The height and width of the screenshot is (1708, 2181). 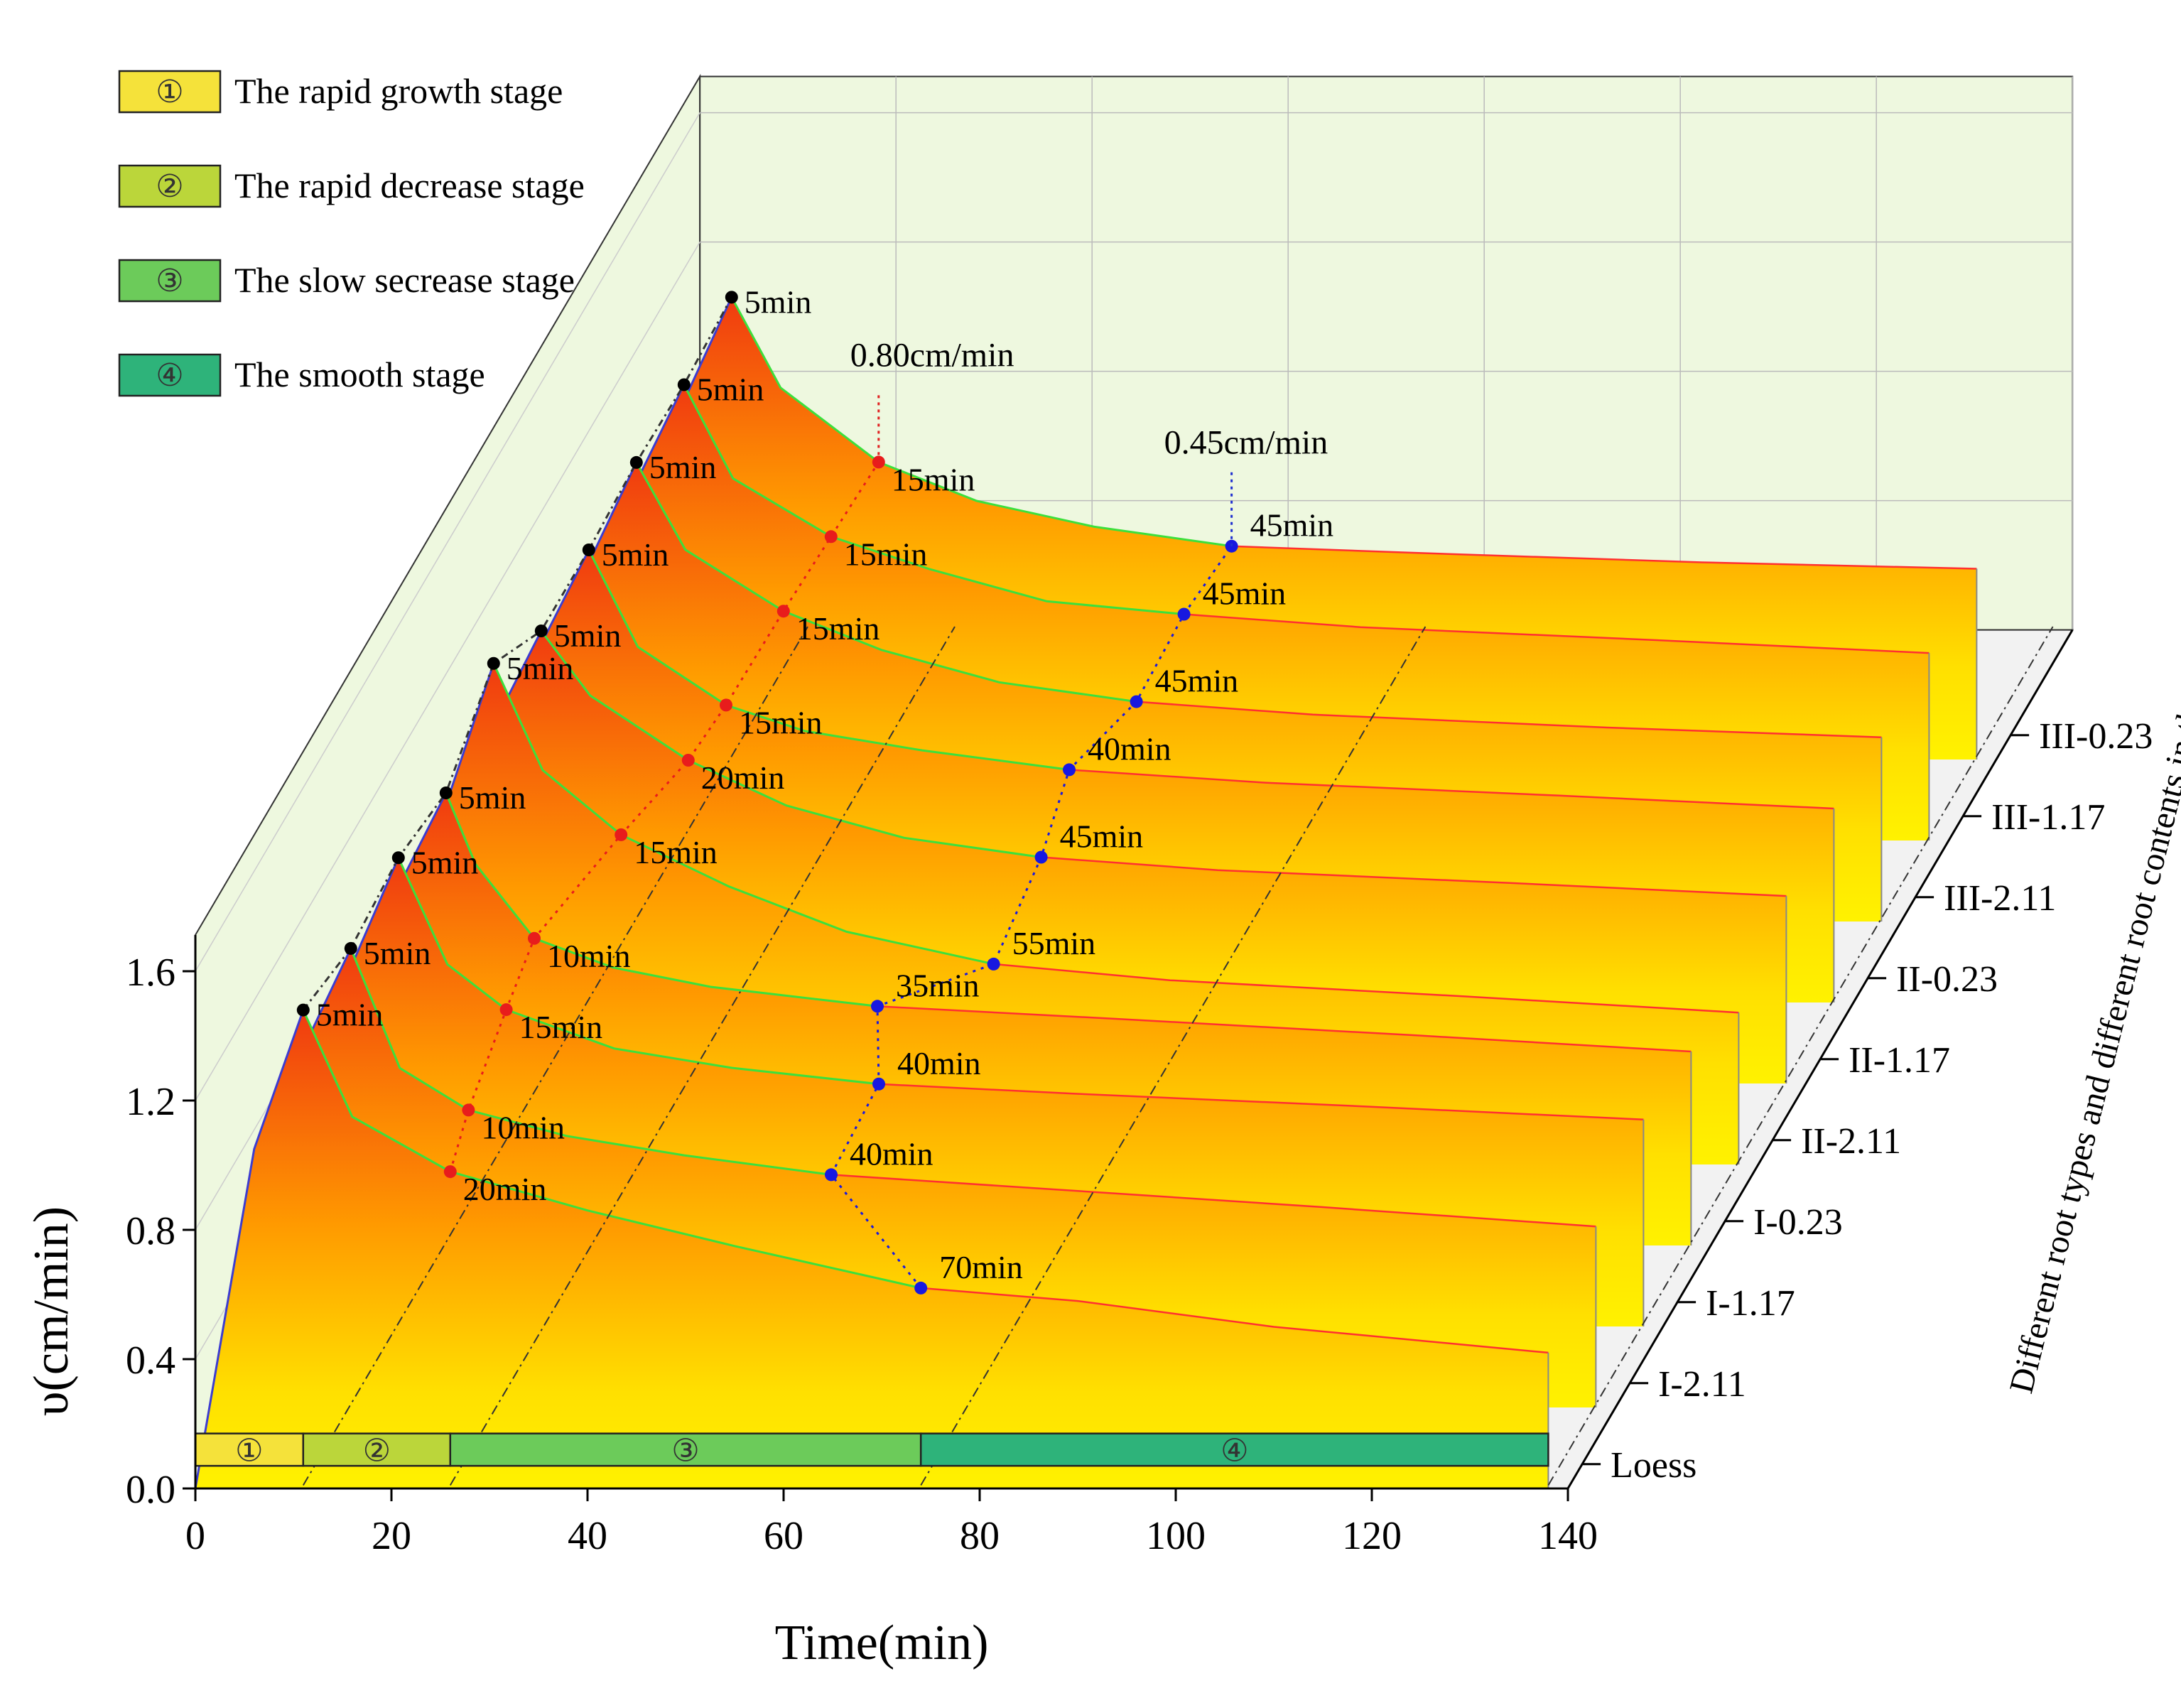 I want to click on x-tick-label: 40, so click(x=587, y=1536).